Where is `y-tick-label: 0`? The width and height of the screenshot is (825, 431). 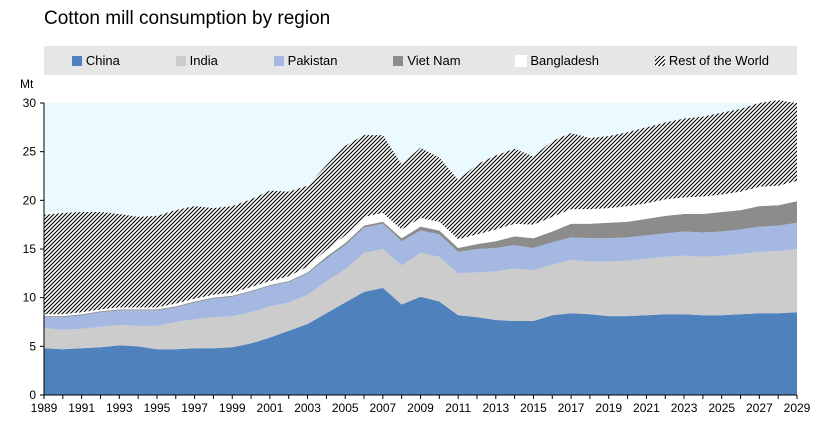
y-tick-label: 0 is located at coordinates (32, 395).